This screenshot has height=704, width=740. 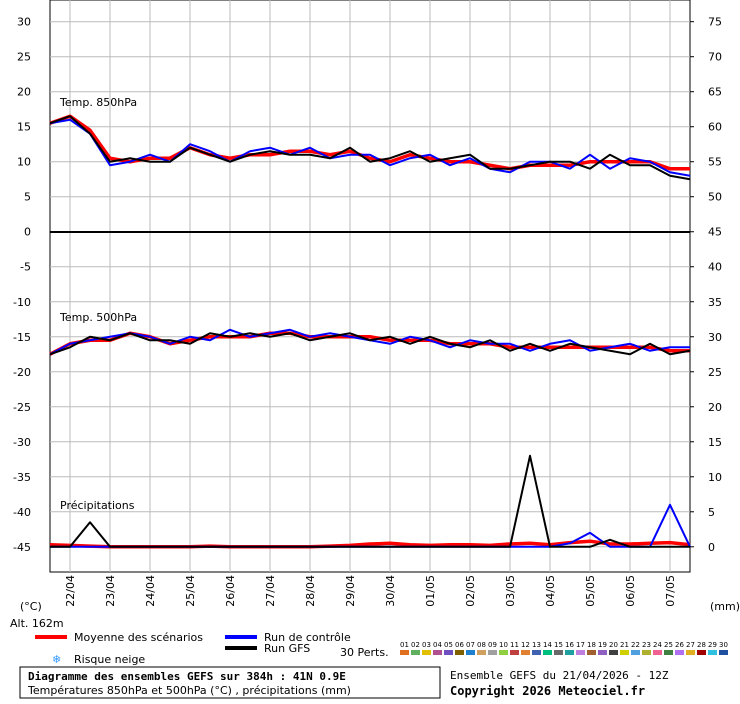 I want to click on y-tick-label: -25, so click(x=22, y=407).